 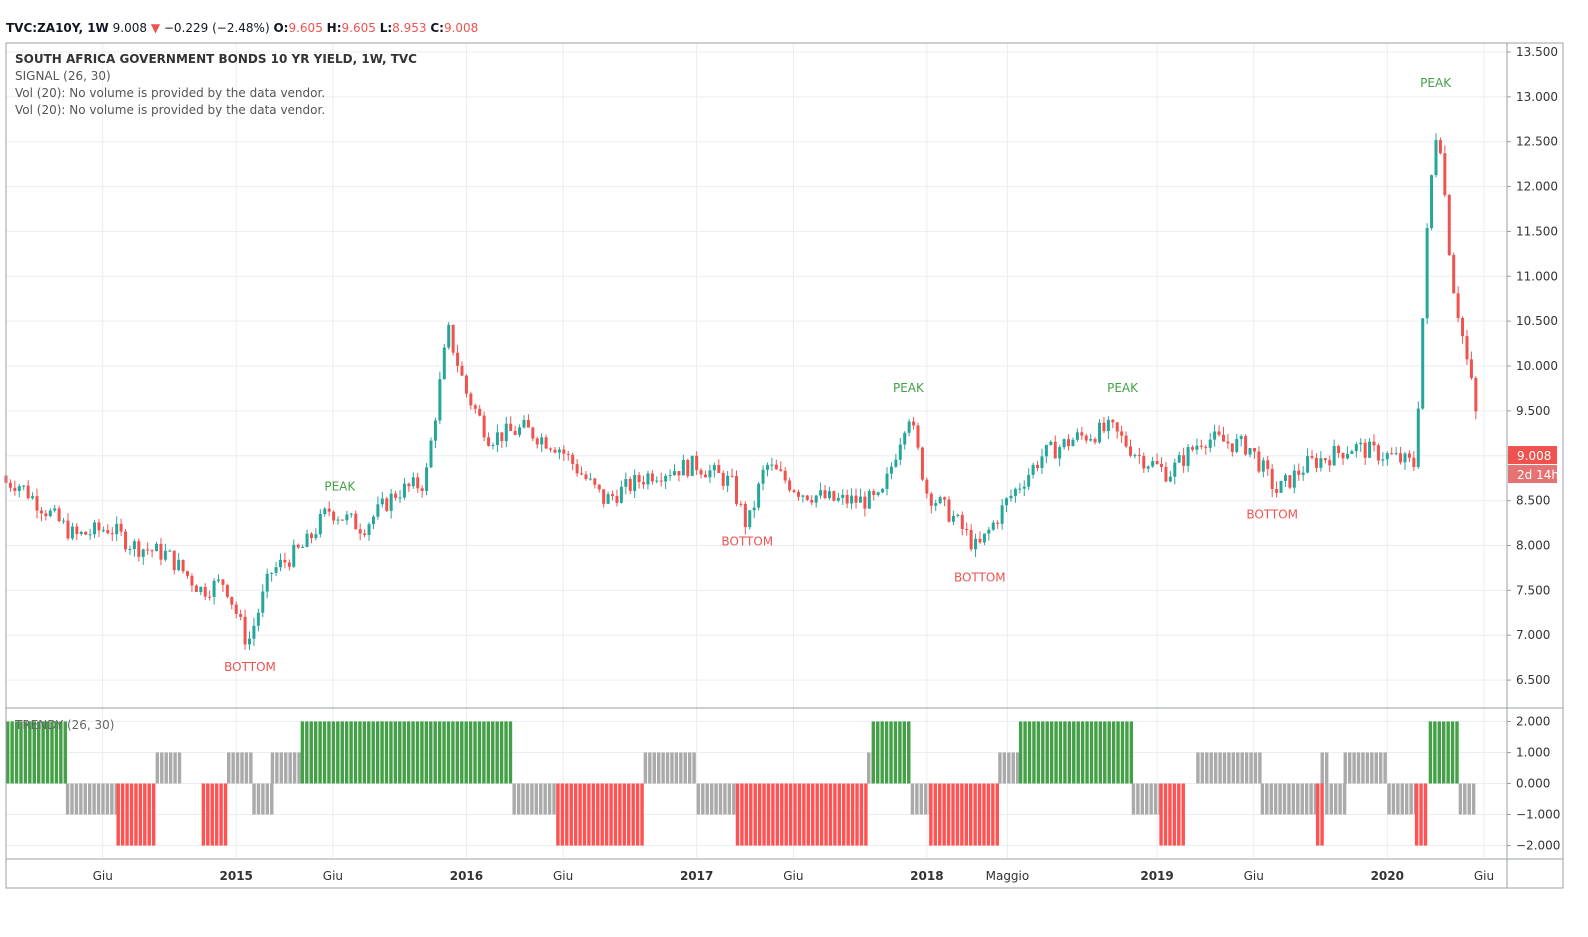 I want to click on symbol-name: TVC:ZA10Y, 1W, so click(x=57, y=28).